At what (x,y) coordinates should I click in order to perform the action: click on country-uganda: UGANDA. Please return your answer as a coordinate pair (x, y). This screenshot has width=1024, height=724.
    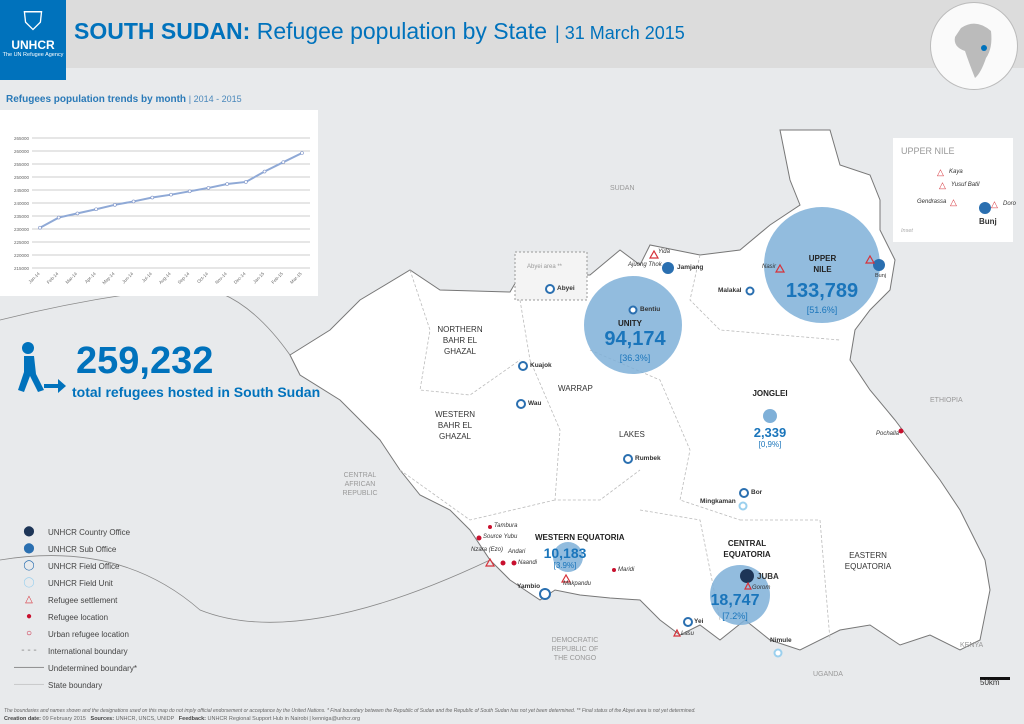
    Looking at the image, I should click on (828, 674).